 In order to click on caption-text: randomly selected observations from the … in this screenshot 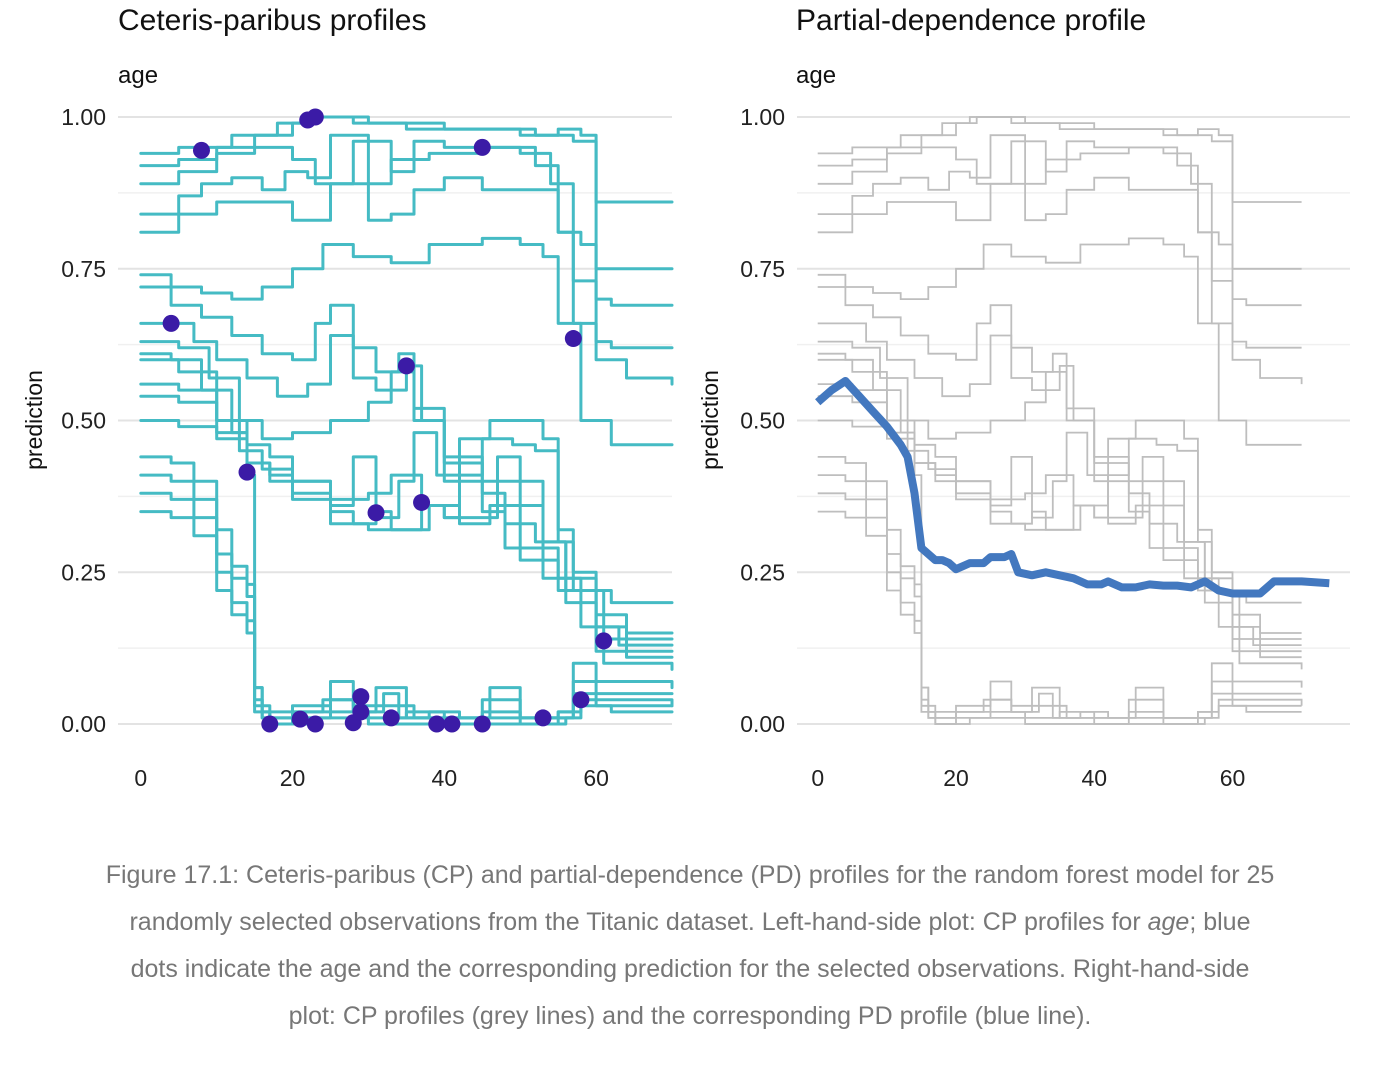, I will do `click(638, 922)`.